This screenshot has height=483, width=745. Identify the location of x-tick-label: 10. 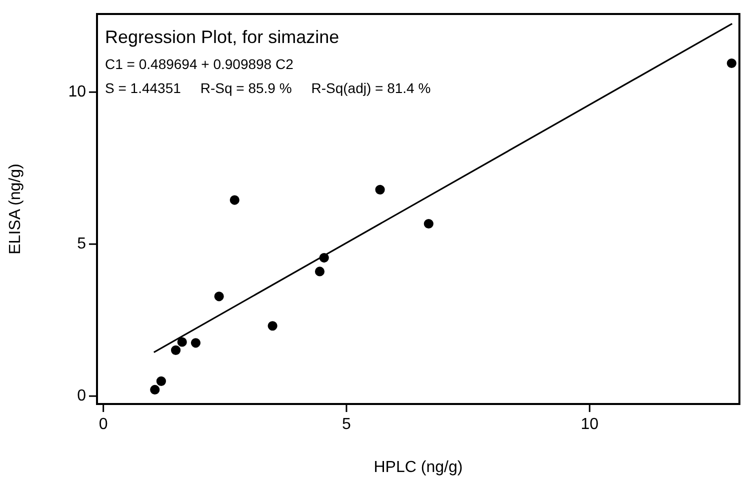
(589, 425).